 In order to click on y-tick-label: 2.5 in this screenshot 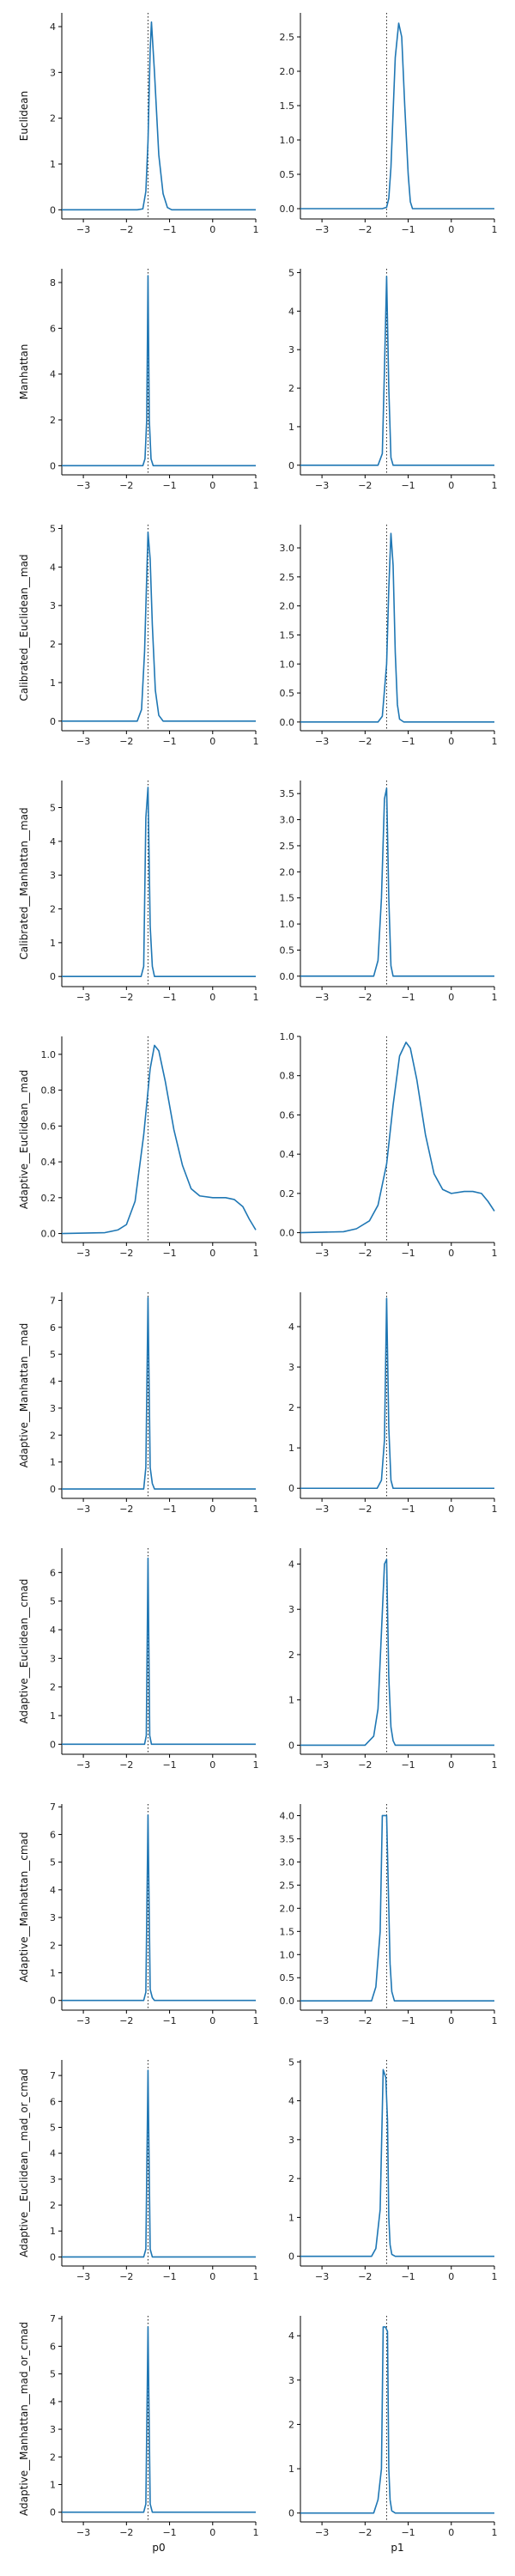, I will do `click(287, 1886)`.